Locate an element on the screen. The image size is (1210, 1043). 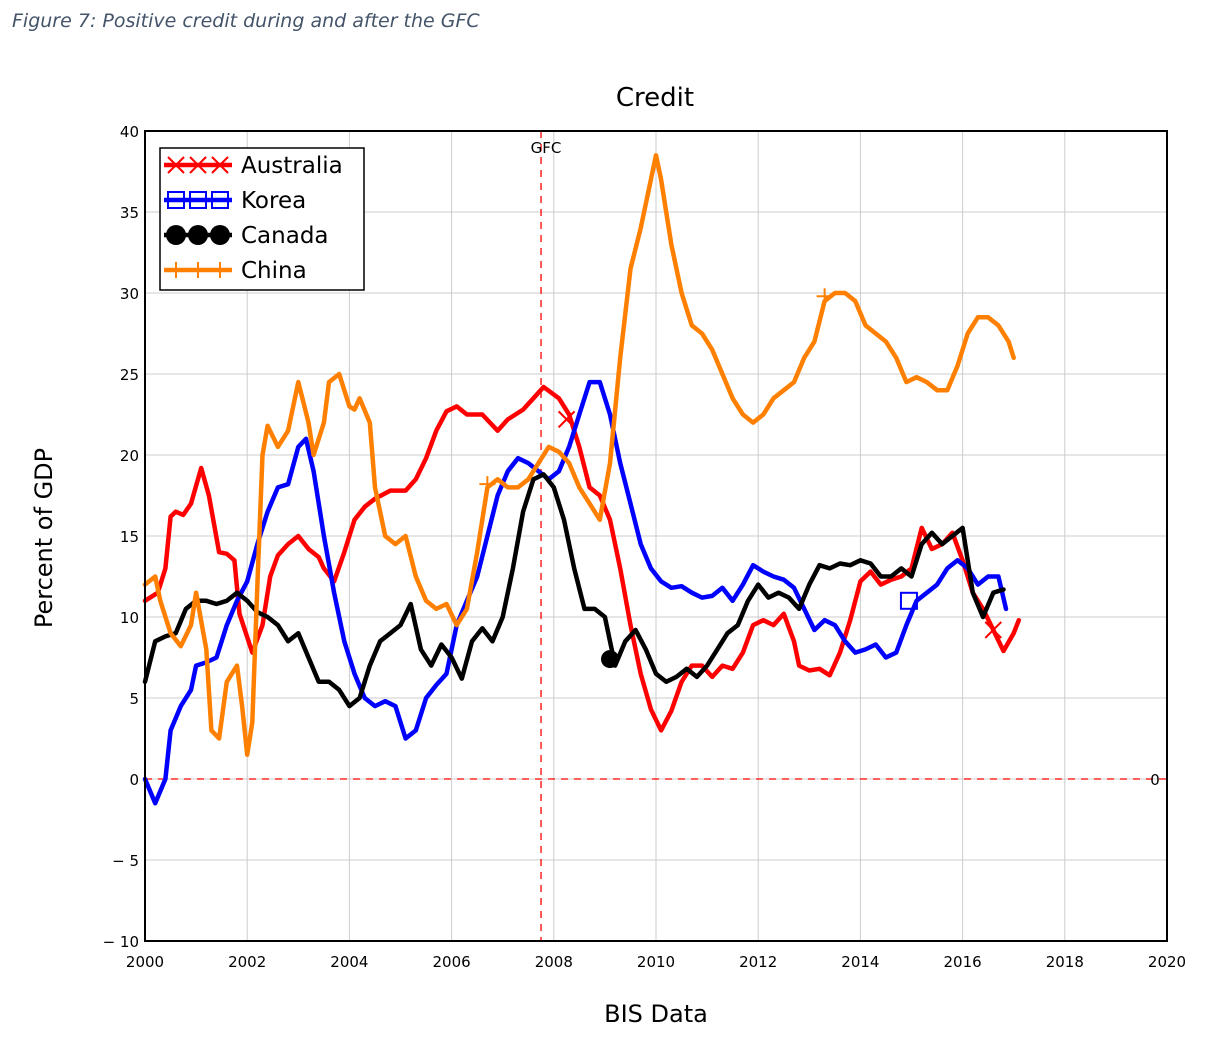
legend-item-korea: Korea is located at coordinates (235, 201).